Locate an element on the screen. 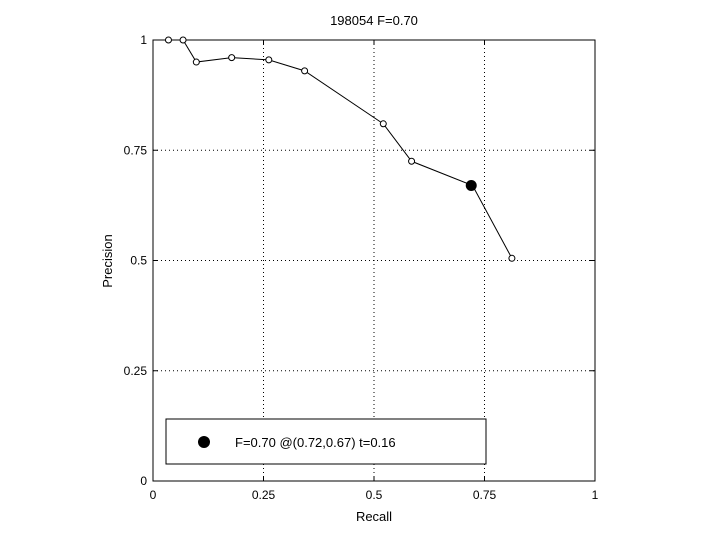 This screenshot has height=540, width=720. y-tick-label: 0.5 is located at coordinates (138, 261).